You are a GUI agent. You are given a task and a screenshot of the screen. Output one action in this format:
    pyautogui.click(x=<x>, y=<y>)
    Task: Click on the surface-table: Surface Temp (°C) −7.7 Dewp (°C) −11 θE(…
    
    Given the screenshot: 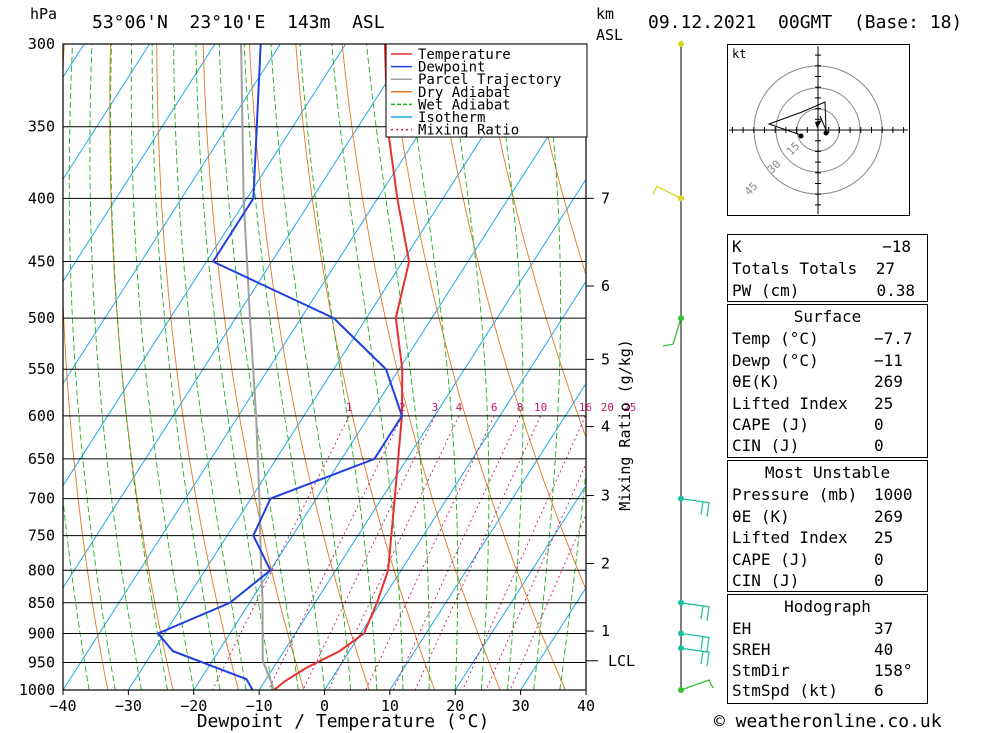 What is the action you would take?
    pyautogui.click(x=827, y=381)
    